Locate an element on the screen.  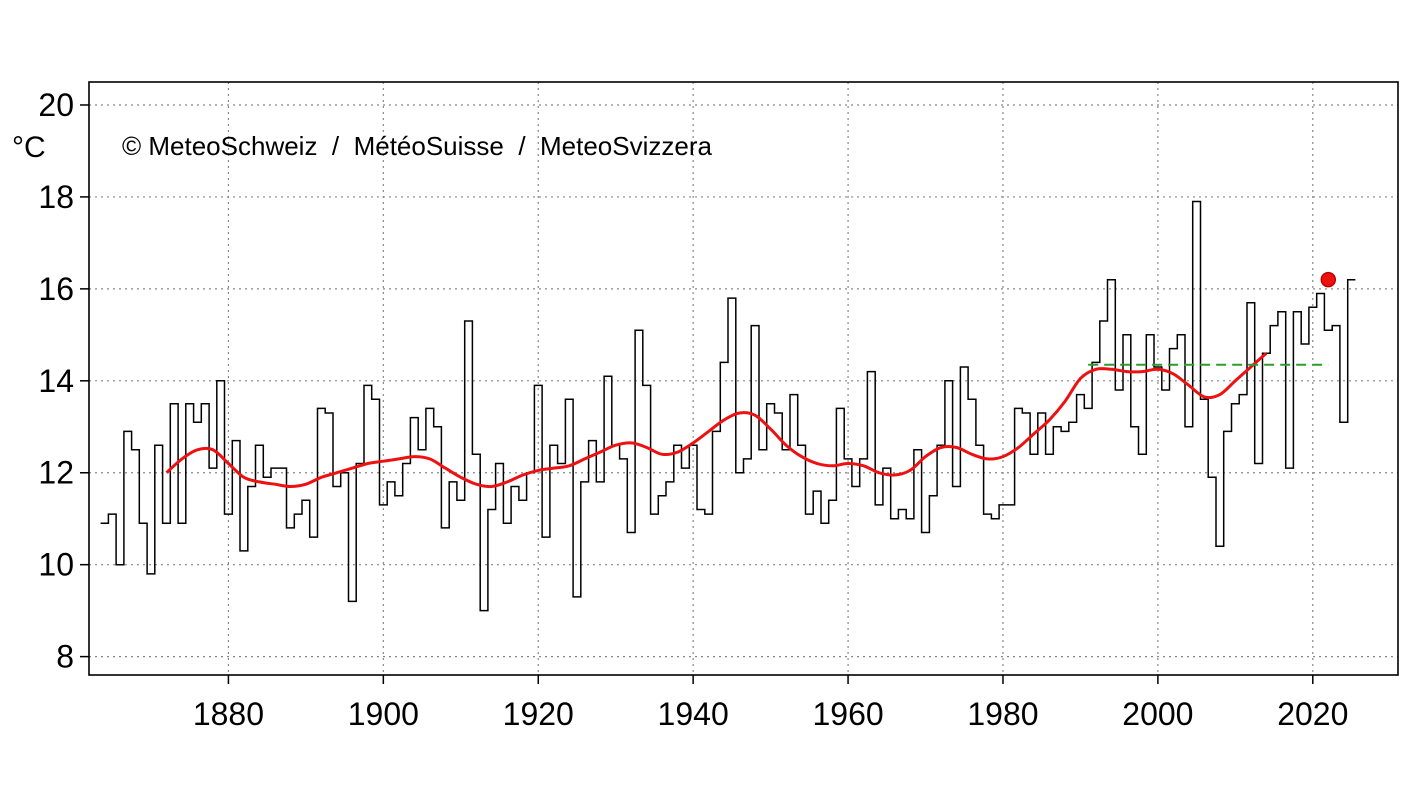
x-tick-label: 1940 is located at coordinates (693, 714).